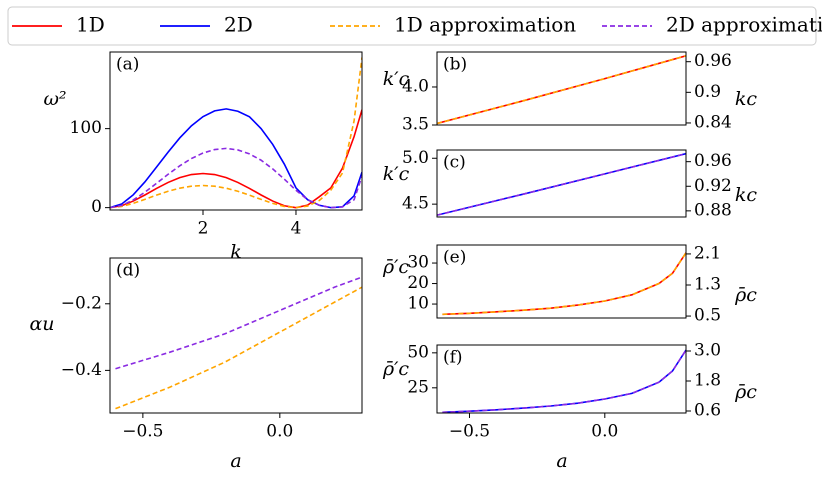  Describe the element at coordinates (713, 210) in the screenshot. I see `y2-tick-label: 0.88` at that location.